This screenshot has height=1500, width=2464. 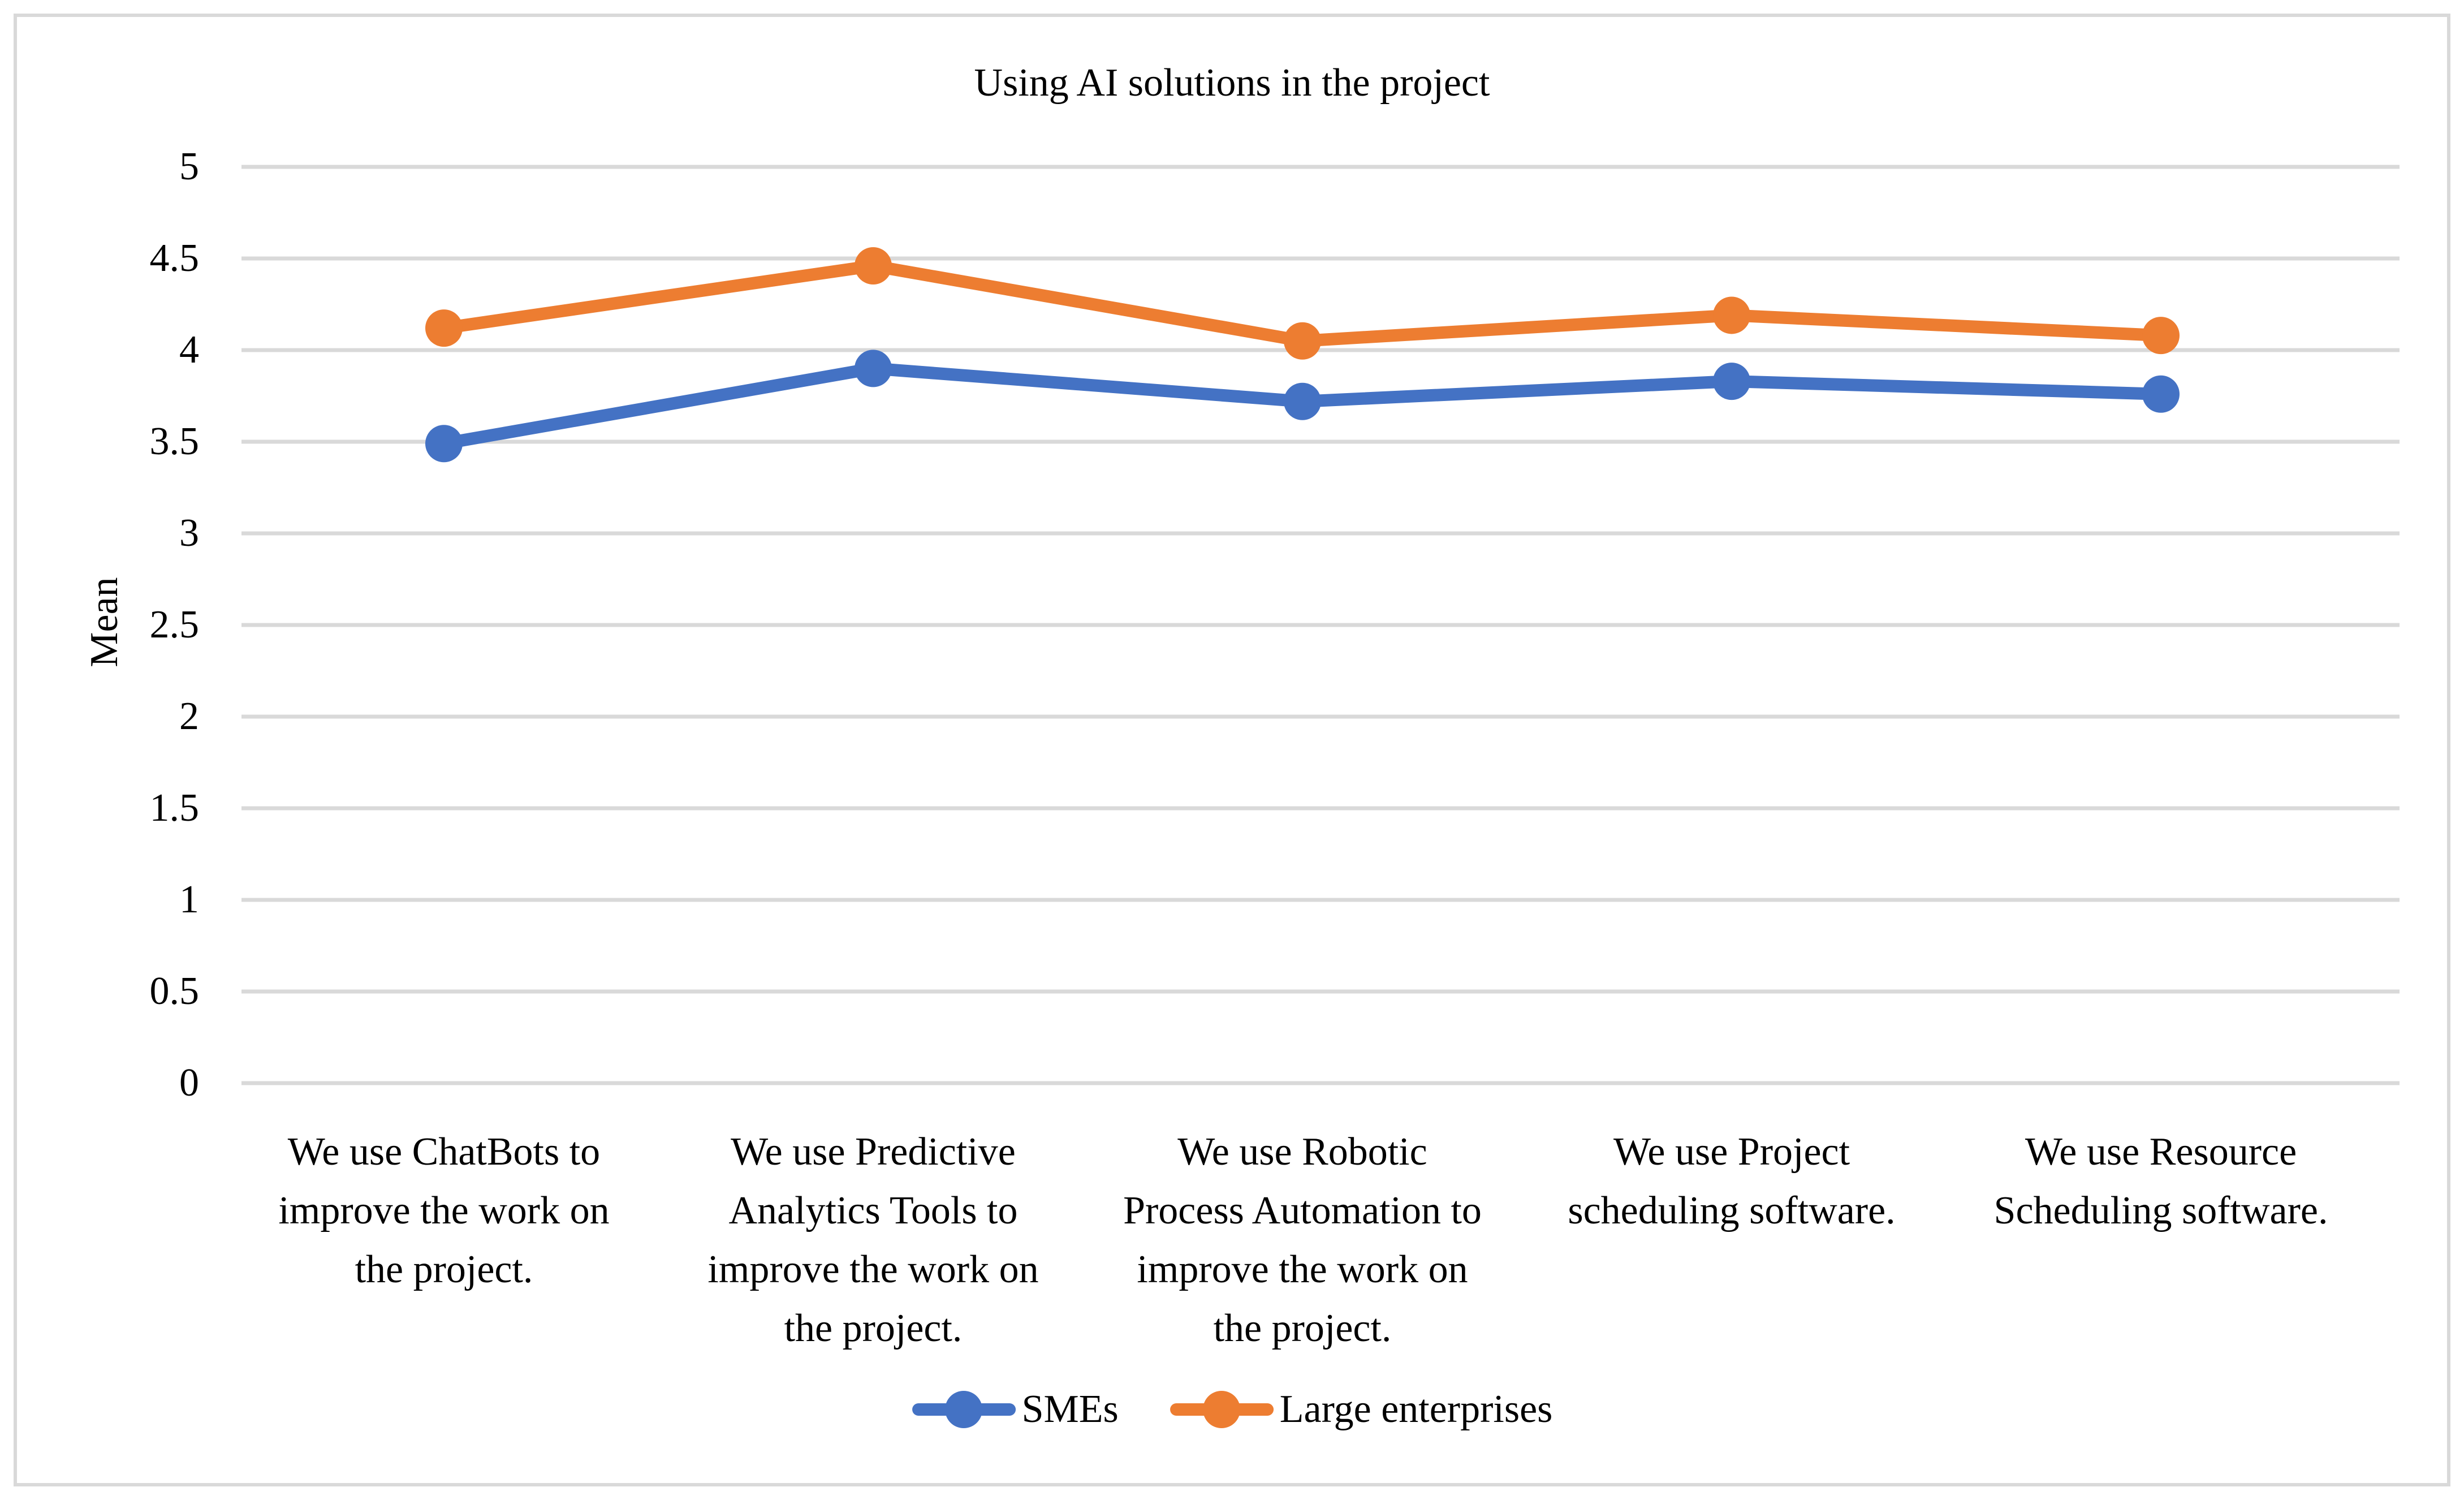 What do you see at coordinates (189, 716) in the screenshot?
I see `y-tick-label-2: 2` at bounding box center [189, 716].